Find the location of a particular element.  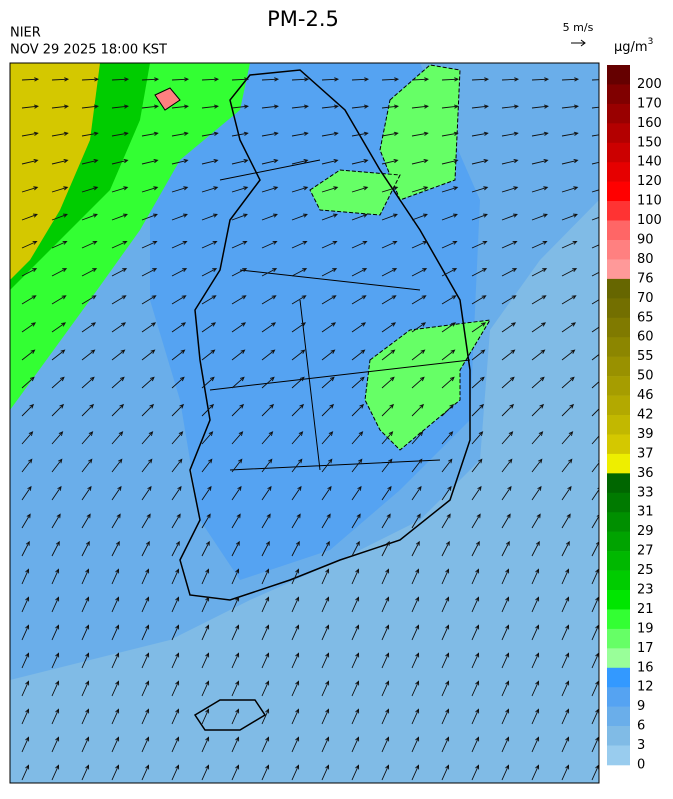

colorbar-label: 29 is located at coordinates (645, 531).